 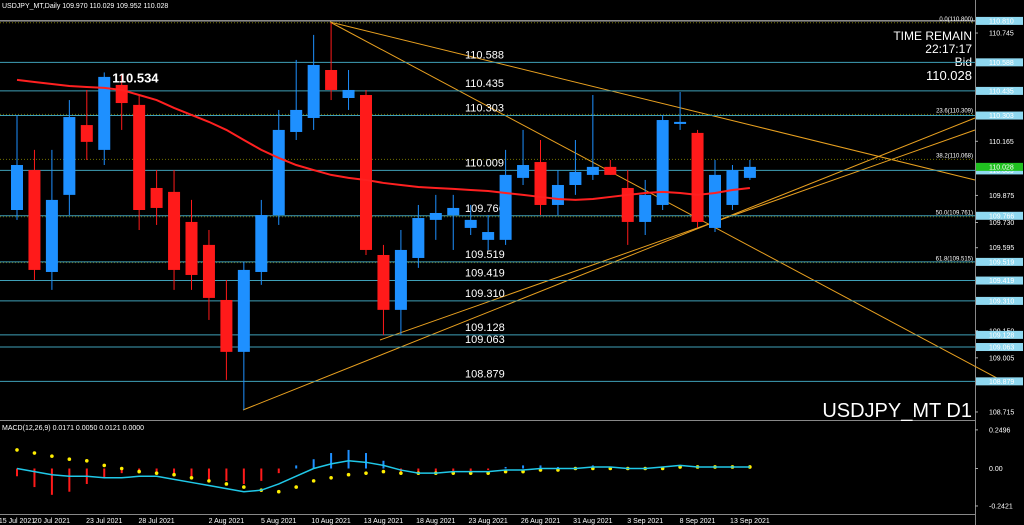 I want to click on price-box-label: 110.303, so click(x=1001, y=116).